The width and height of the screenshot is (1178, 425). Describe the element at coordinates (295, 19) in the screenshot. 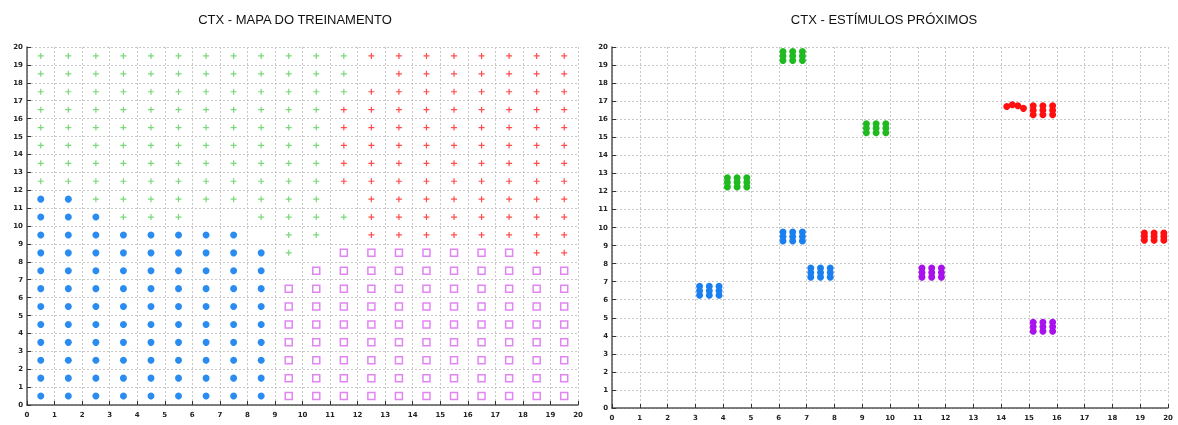

I see `chart-title: CTX - MAPA DO TREINAMENTO` at that location.